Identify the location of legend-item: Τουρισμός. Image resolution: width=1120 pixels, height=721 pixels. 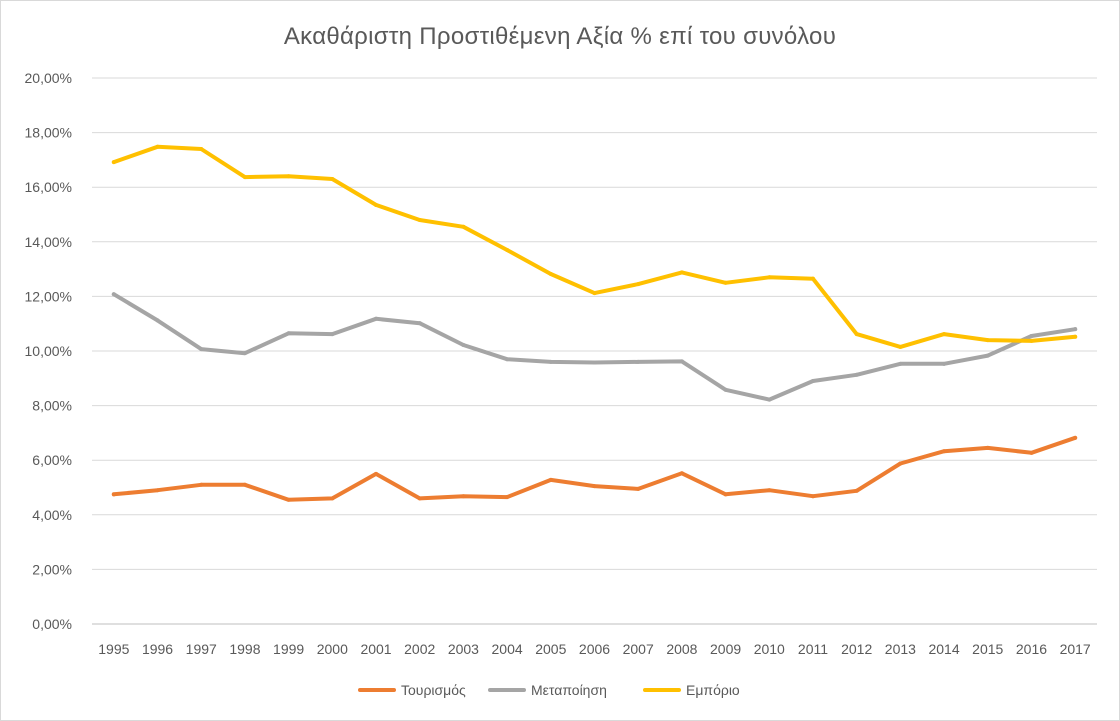
(412, 690).